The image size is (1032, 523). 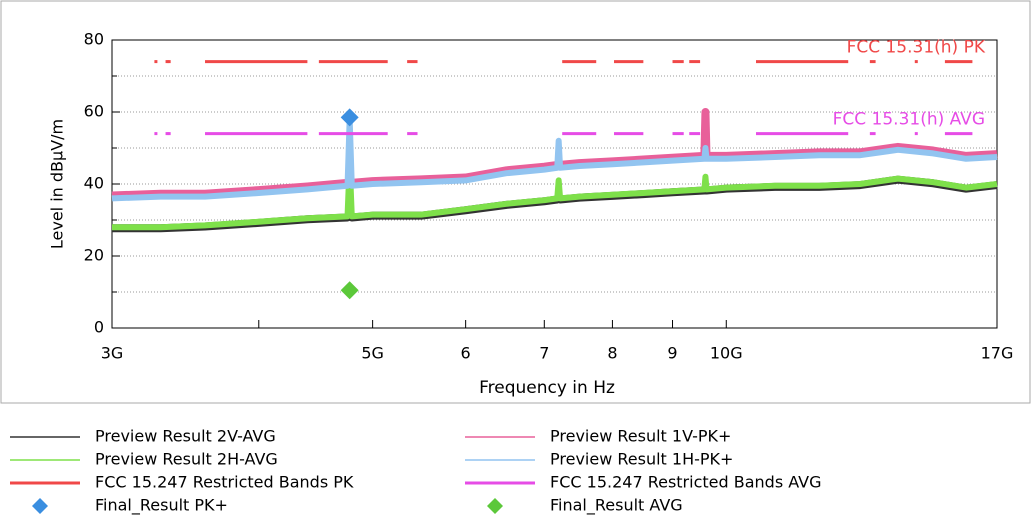 What do you see at coordinates (544, 353) in the screenshot?
I see `x-tick-label: 7` at bounding box center [544, 353].